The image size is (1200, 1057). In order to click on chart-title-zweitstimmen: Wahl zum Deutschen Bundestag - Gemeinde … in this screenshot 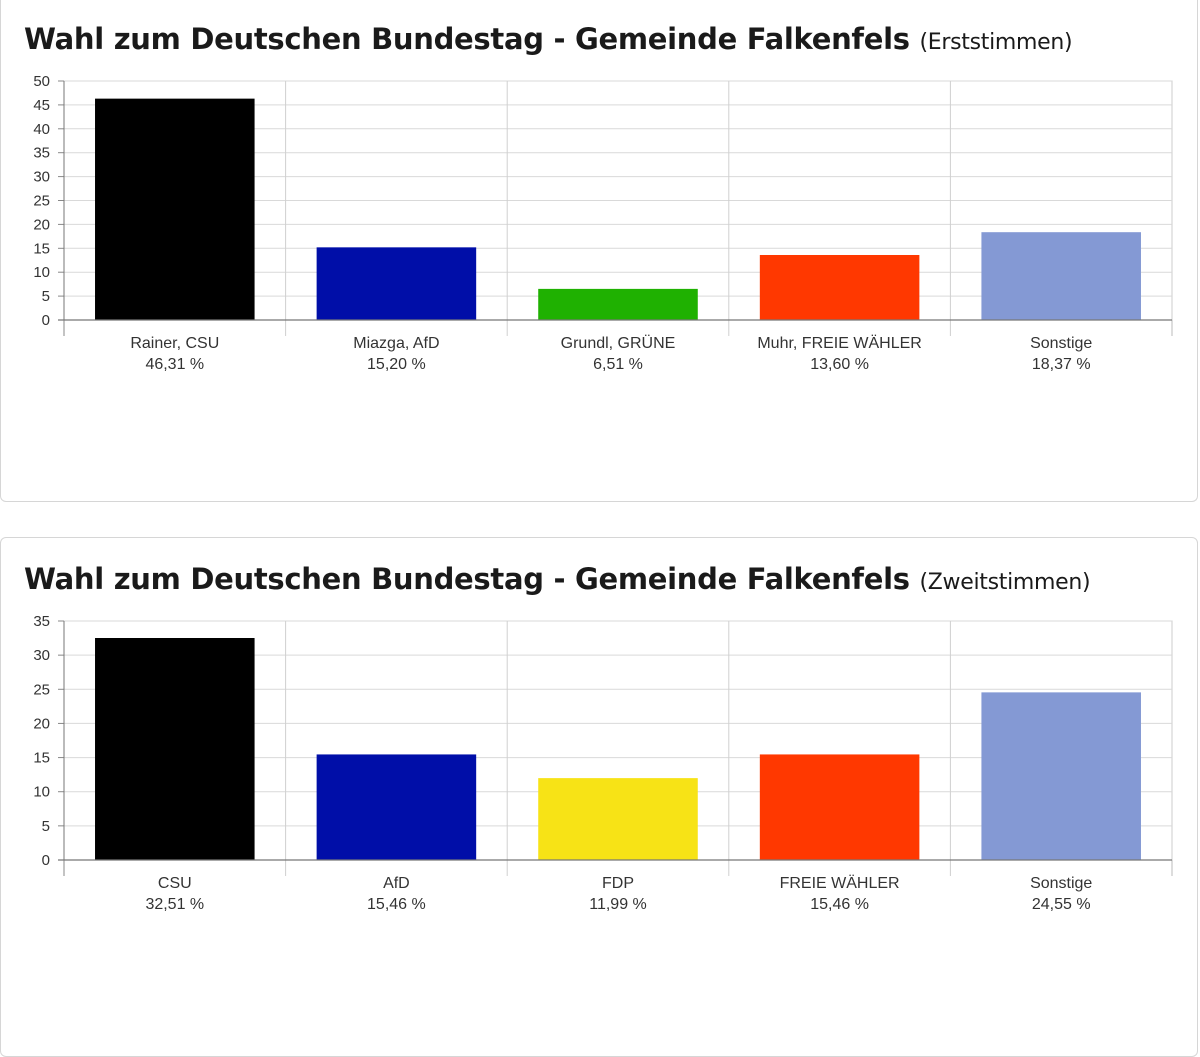, I will do `click(557, 579)`.